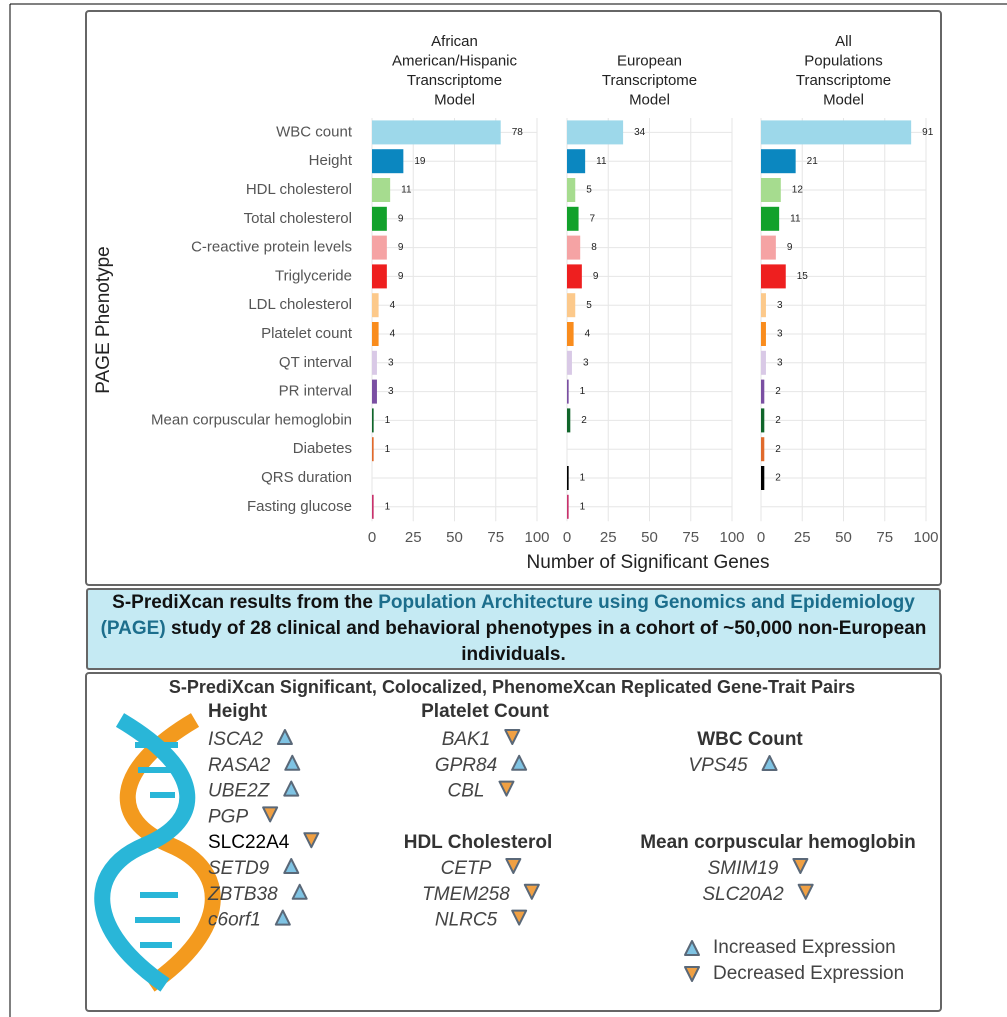  Describe the element at coordinates (315, 362) in the screenshot. I see `category-label: QT interval` at that location.